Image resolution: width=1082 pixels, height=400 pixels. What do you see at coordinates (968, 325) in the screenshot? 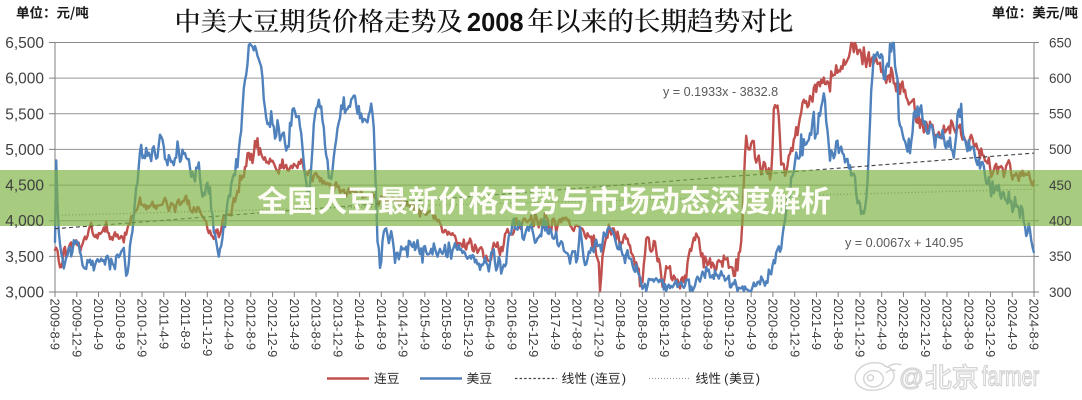
I see `svg-text: 2023-8-9` at bounding box center [968, 325].